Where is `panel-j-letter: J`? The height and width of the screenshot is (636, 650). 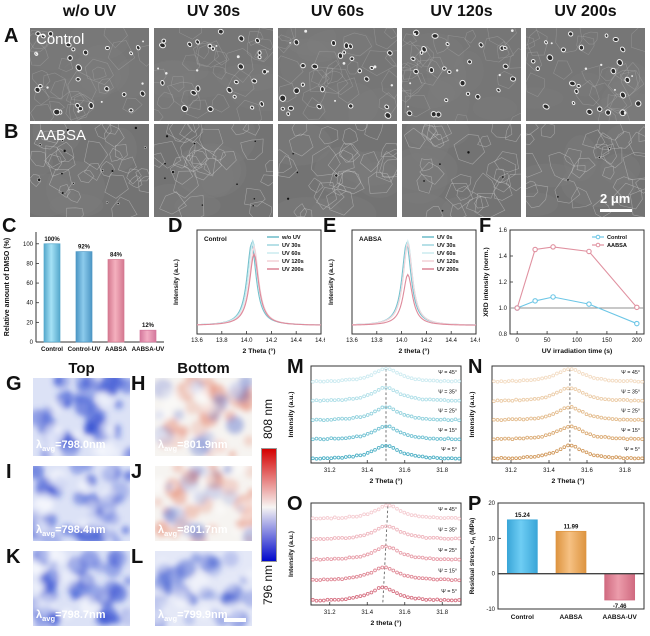
panel-j-letter: J is located at coordinates (137, 472).